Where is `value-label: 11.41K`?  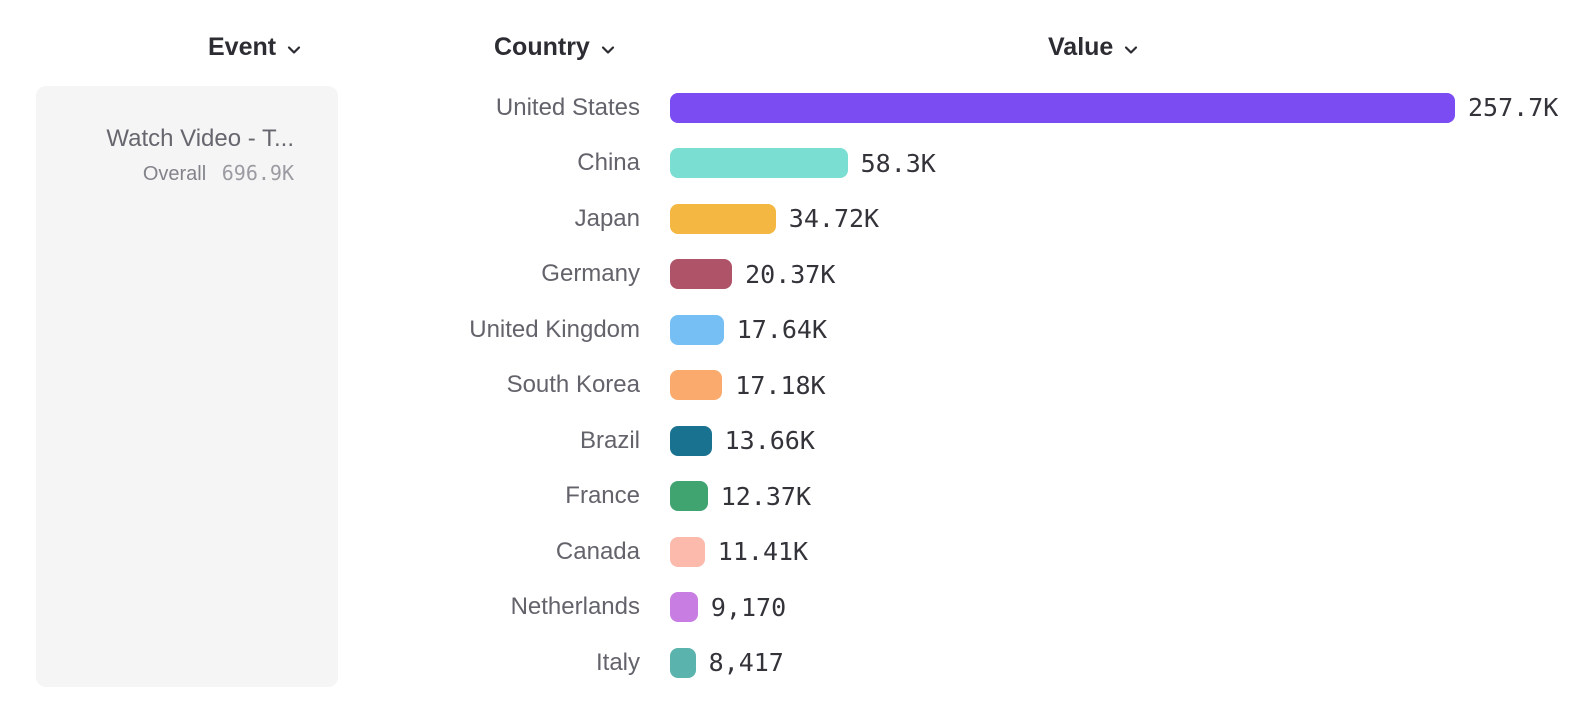
value-label: 11.41K is located at coordinates (763, 552).